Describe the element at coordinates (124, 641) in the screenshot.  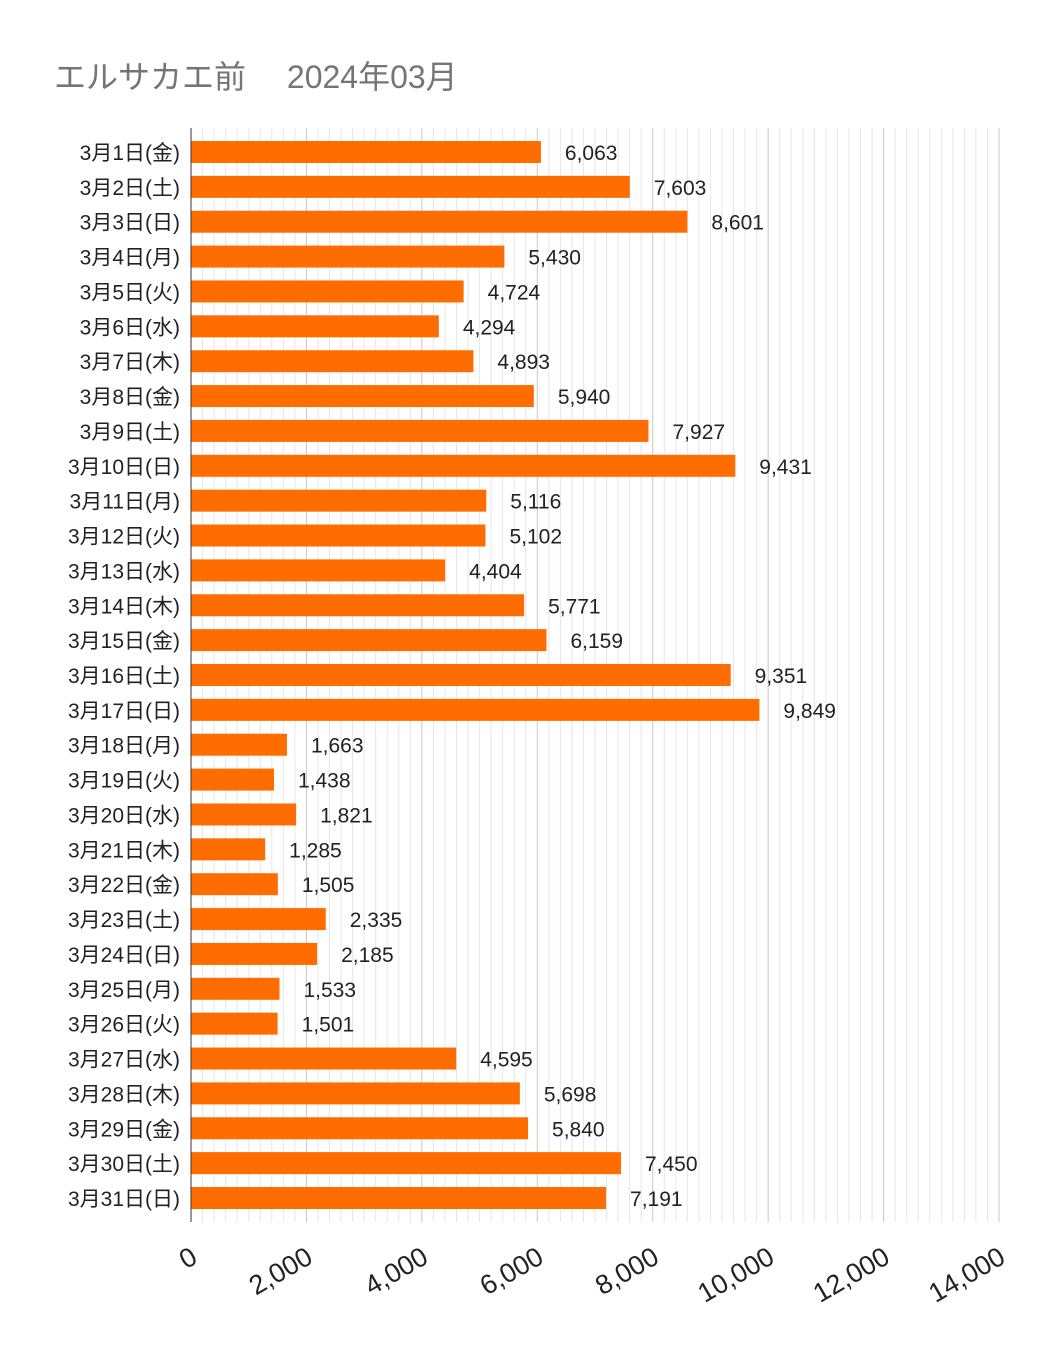
I see `category-label: 3月15日(金)` at that location.